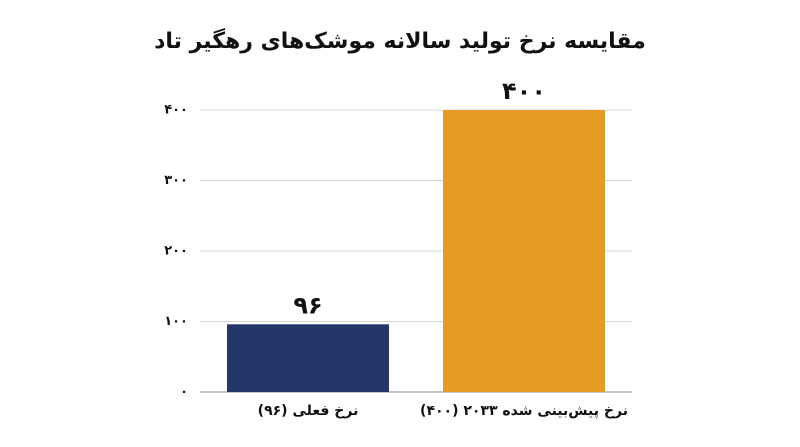 This screenshot has width=800, height=447. I want to click on x-tick-label: نرخ پیش‌بینی شده ۲۰۳۳ (۴۰۰), so click(524, 411).